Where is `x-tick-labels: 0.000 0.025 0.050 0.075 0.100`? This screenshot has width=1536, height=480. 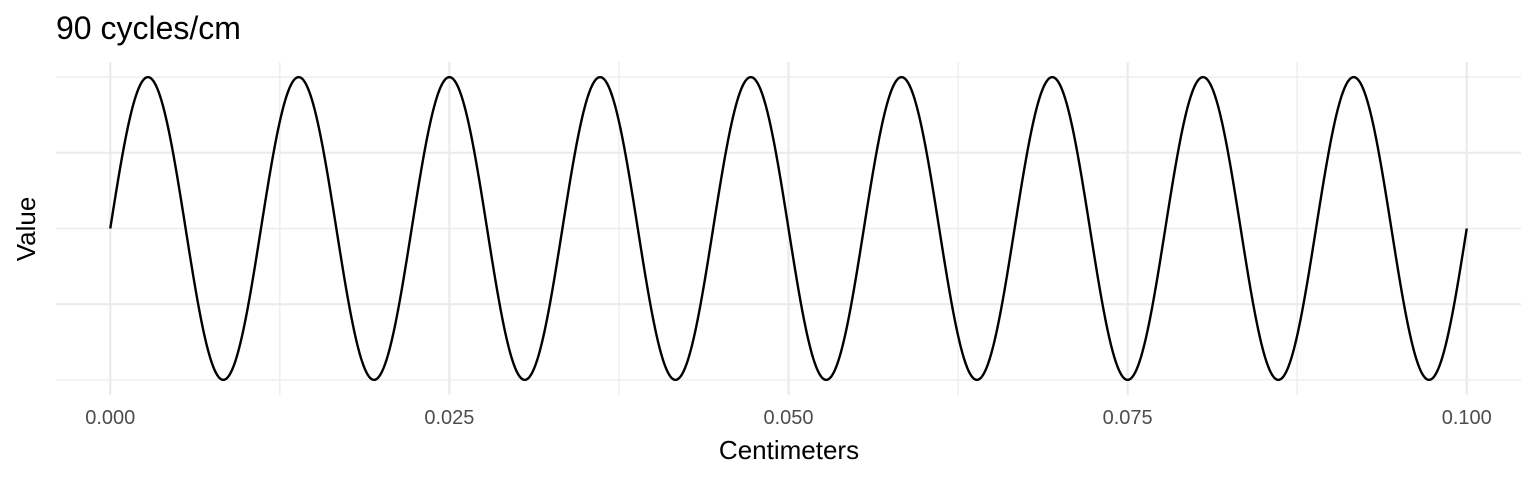 x-tick-labels: 0.000 0.025 0.050 0.075 0.100 is located at coordinates (788, 418).